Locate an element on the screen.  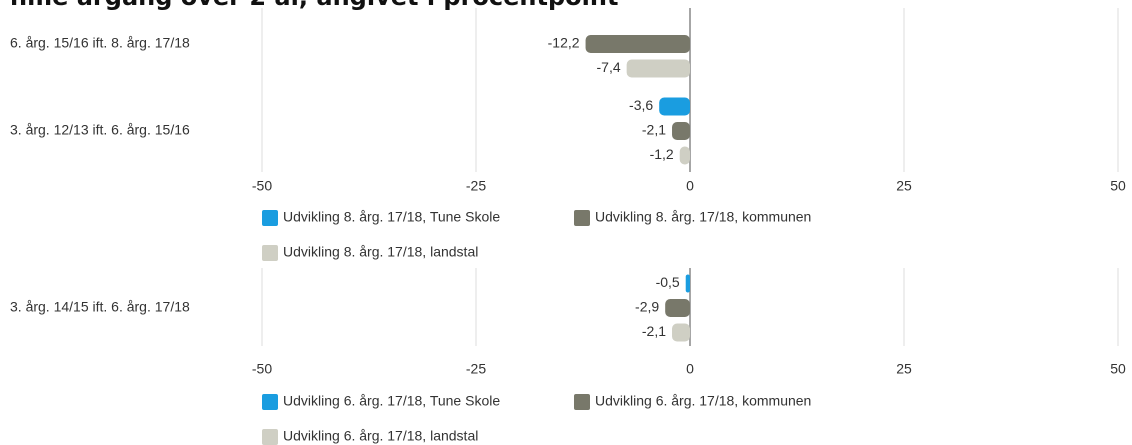
y-tick-label: 3. årg. 12/13 ift. 6. årg. 15/16 is located at coordinates (100, 130).